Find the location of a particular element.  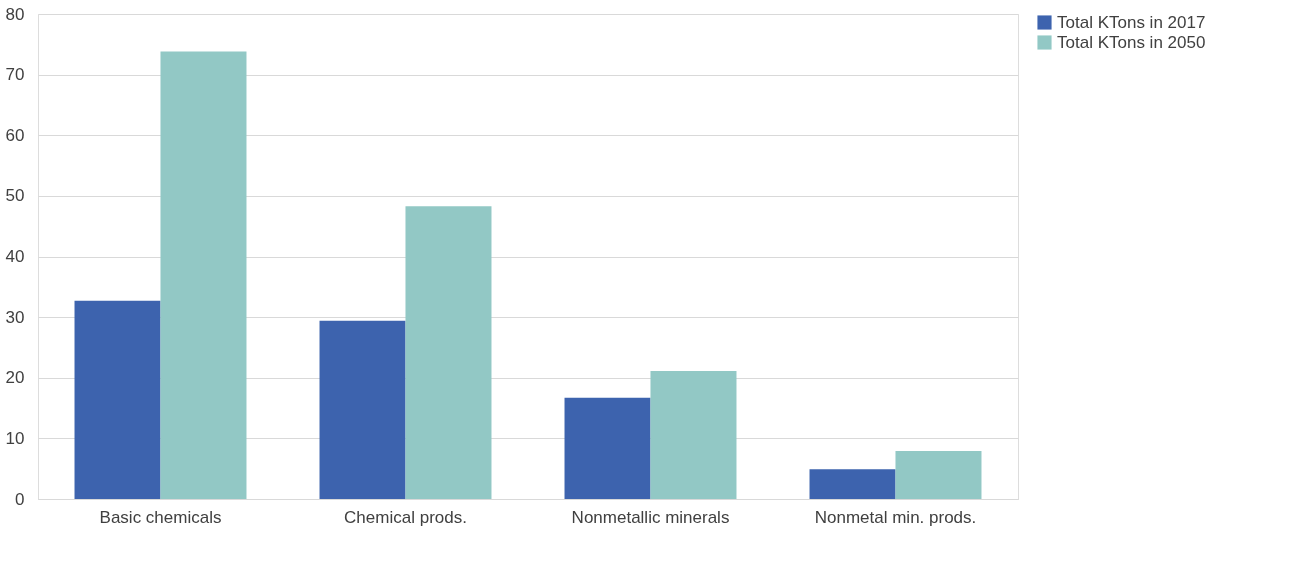

y-tick-label: 50 is located at coordinates (15, 196).